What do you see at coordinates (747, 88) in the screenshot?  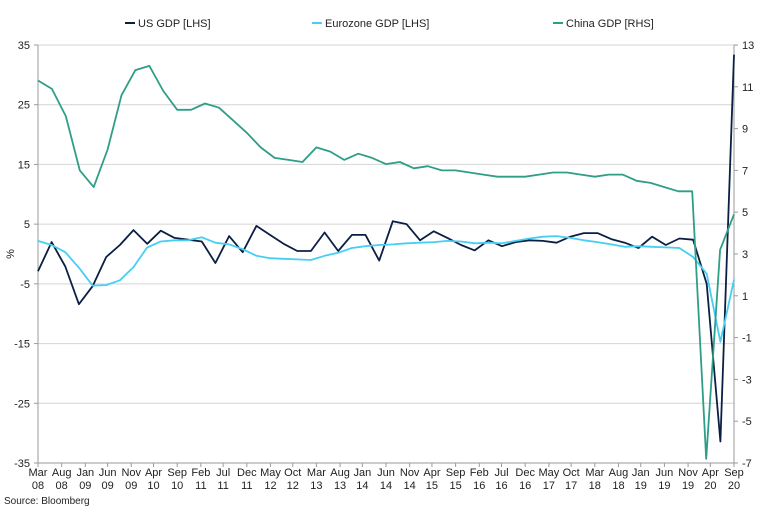 I see `y-tick-right-label: 11` at bounding box center [747, 88].